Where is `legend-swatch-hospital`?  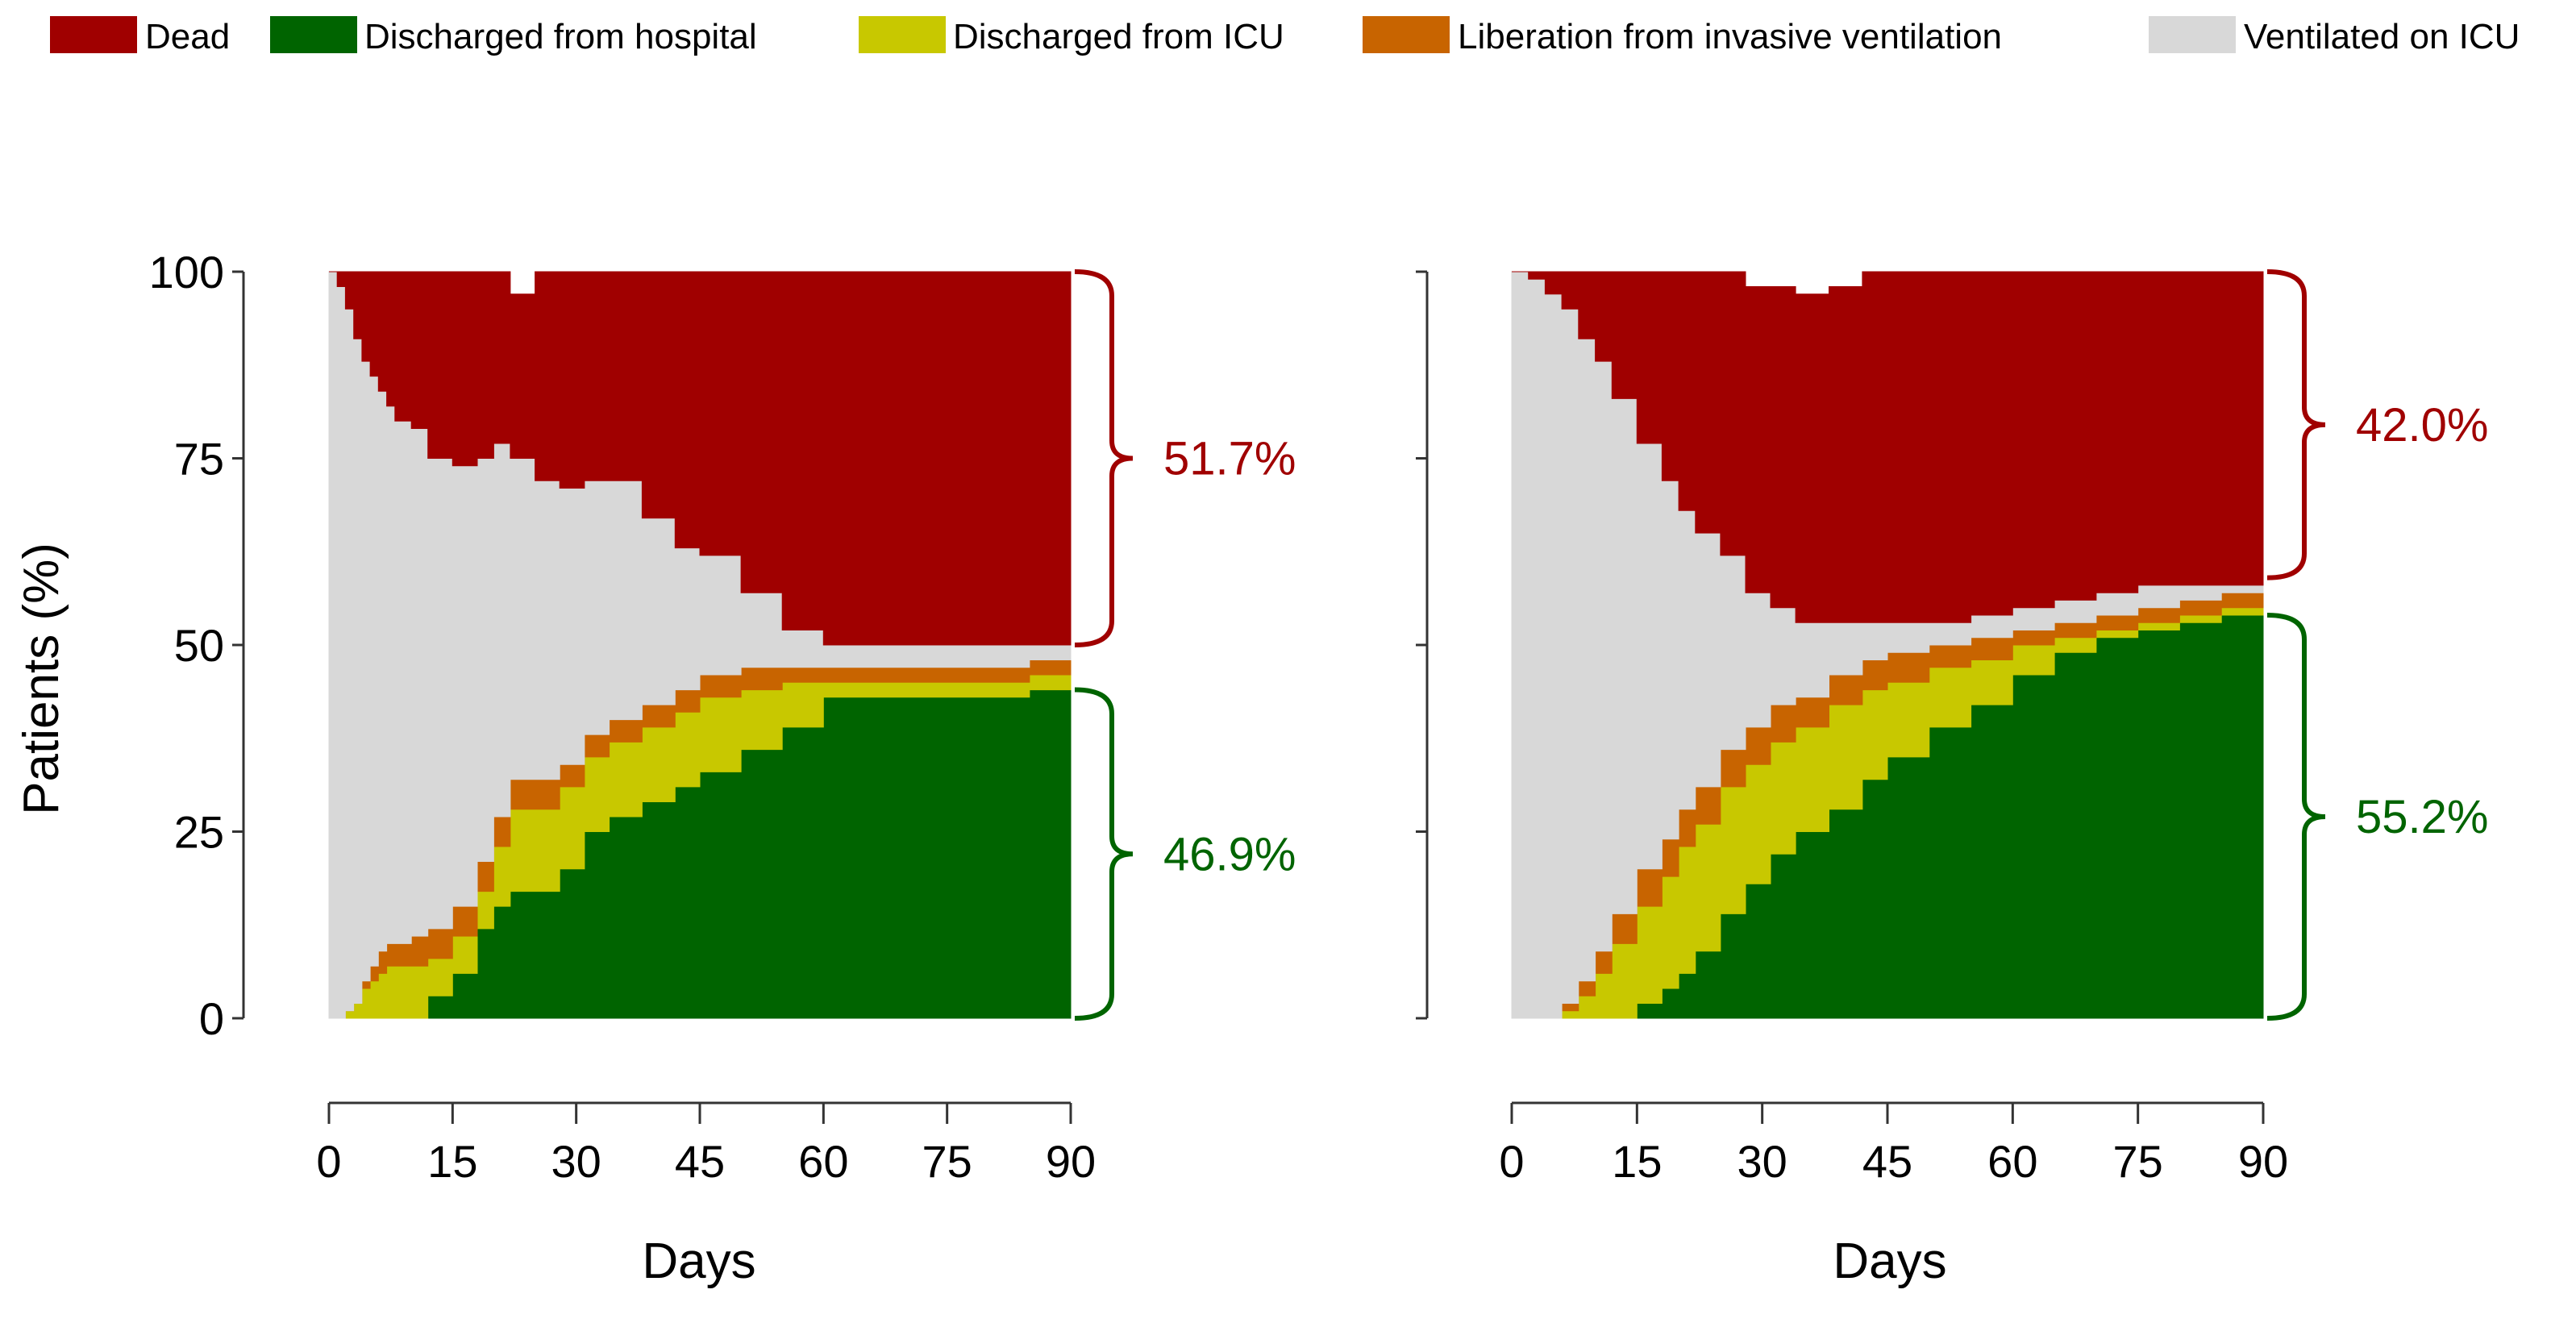
legend-swatch-hospital is located at coordinates (313, 34).